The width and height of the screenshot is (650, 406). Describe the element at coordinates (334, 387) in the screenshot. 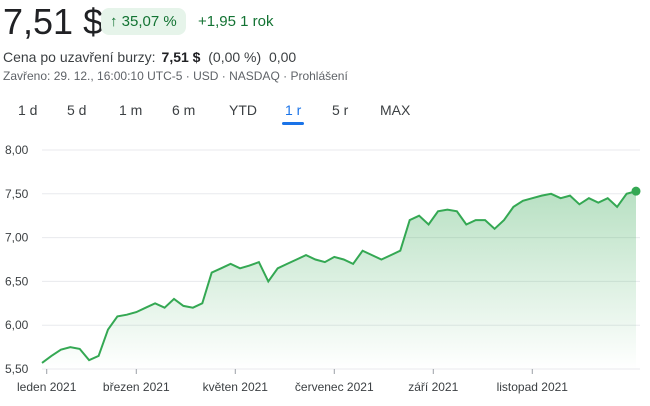

I see `x-tick-label: červenec 2021` at that location.